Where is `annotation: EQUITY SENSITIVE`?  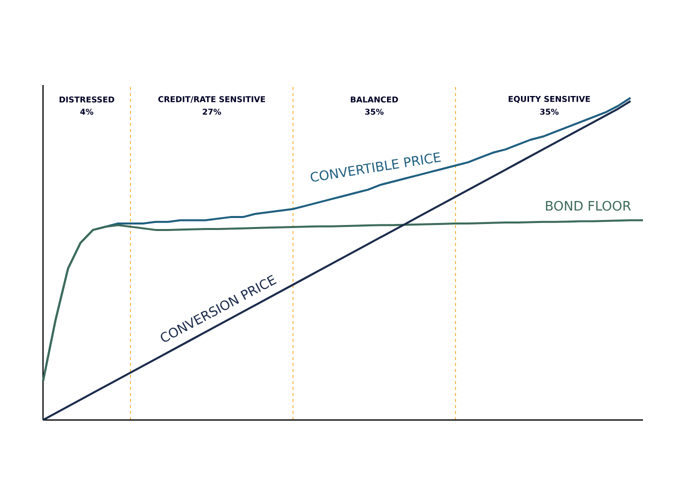
annotation: EQUITY SENSITIVE is located at coordinates (549, 100).